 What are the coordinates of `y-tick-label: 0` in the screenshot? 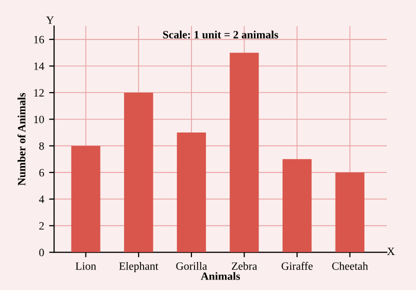 It's located at (41, 252).